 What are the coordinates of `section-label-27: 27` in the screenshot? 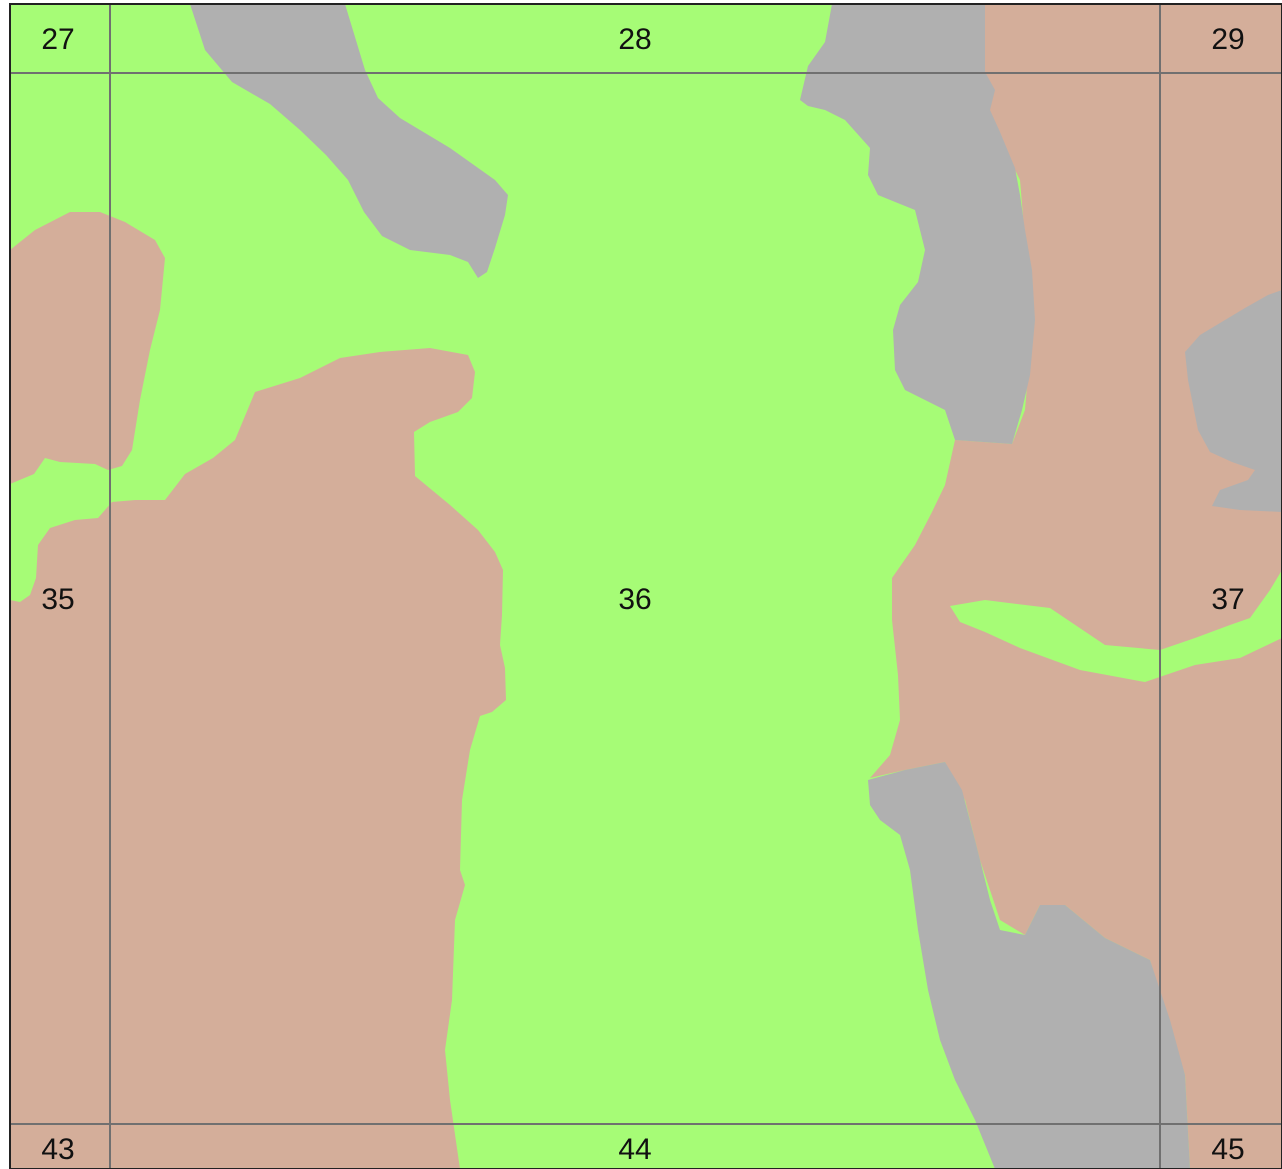 It's located at (57, 39).